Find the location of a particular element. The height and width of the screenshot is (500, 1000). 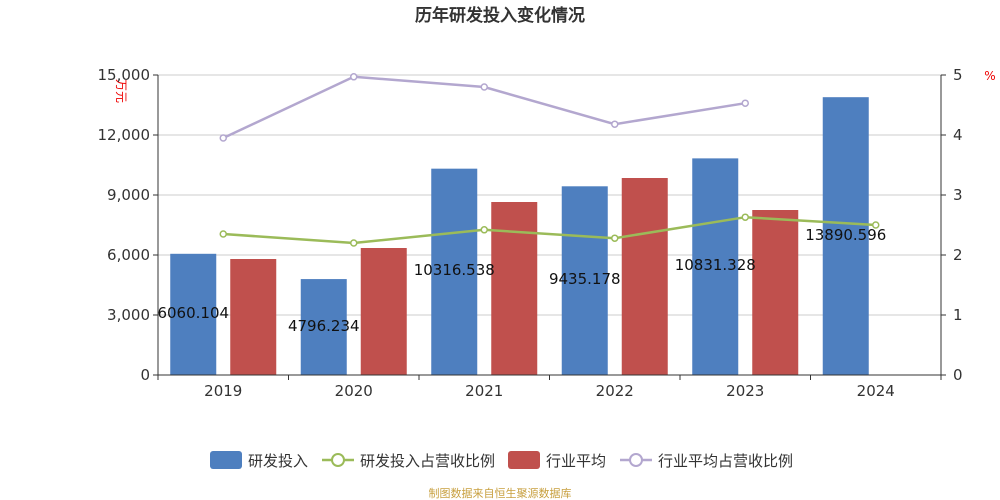

left-tick-label: 12,000 is located at coordinates (124, 135).